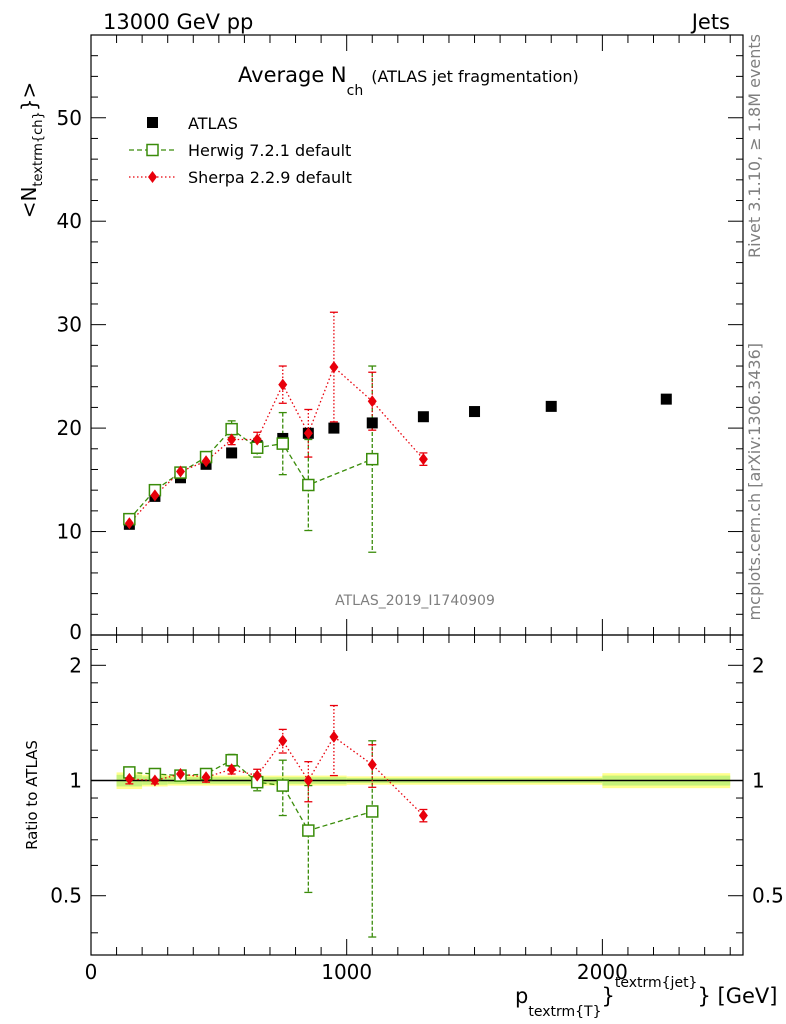 The height and width of the screenshot is (1024, 786). I want to click on ratio-ytick-label-left: 0.5, so click(66, 896).